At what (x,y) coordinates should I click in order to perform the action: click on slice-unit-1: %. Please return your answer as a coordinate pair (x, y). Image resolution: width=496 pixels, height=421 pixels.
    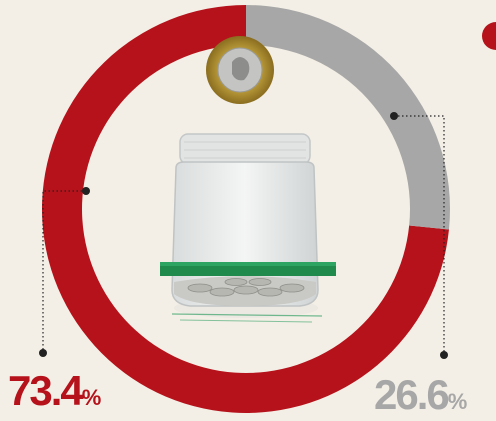
    Looking at the image, I should click on (457, 401).